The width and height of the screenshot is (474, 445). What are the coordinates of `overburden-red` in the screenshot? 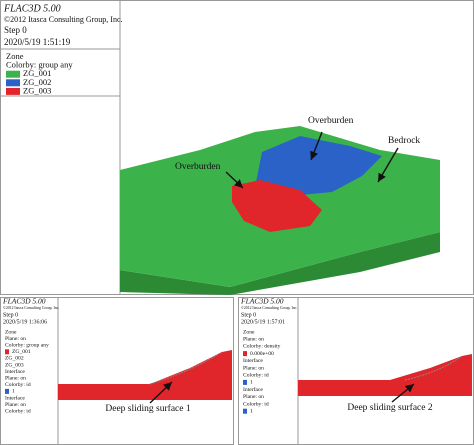 It's located at (277, 206).